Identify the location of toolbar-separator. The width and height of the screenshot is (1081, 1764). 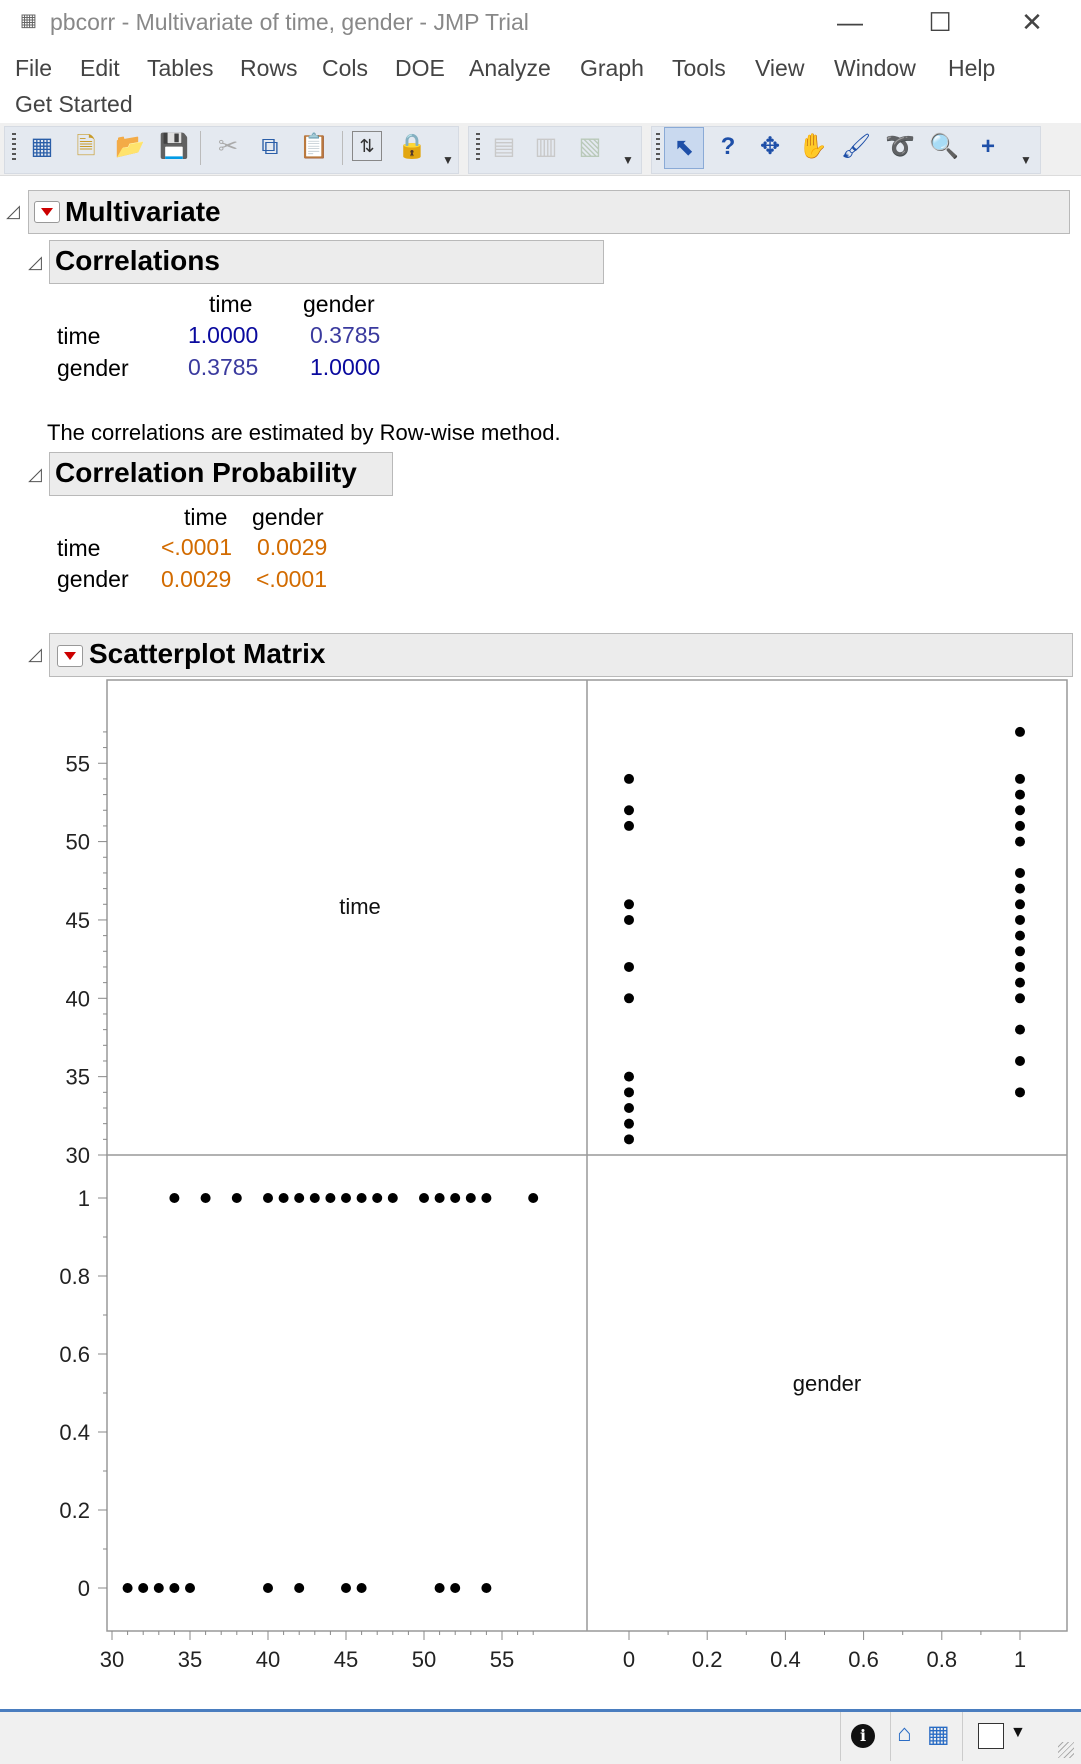
(200, 148).